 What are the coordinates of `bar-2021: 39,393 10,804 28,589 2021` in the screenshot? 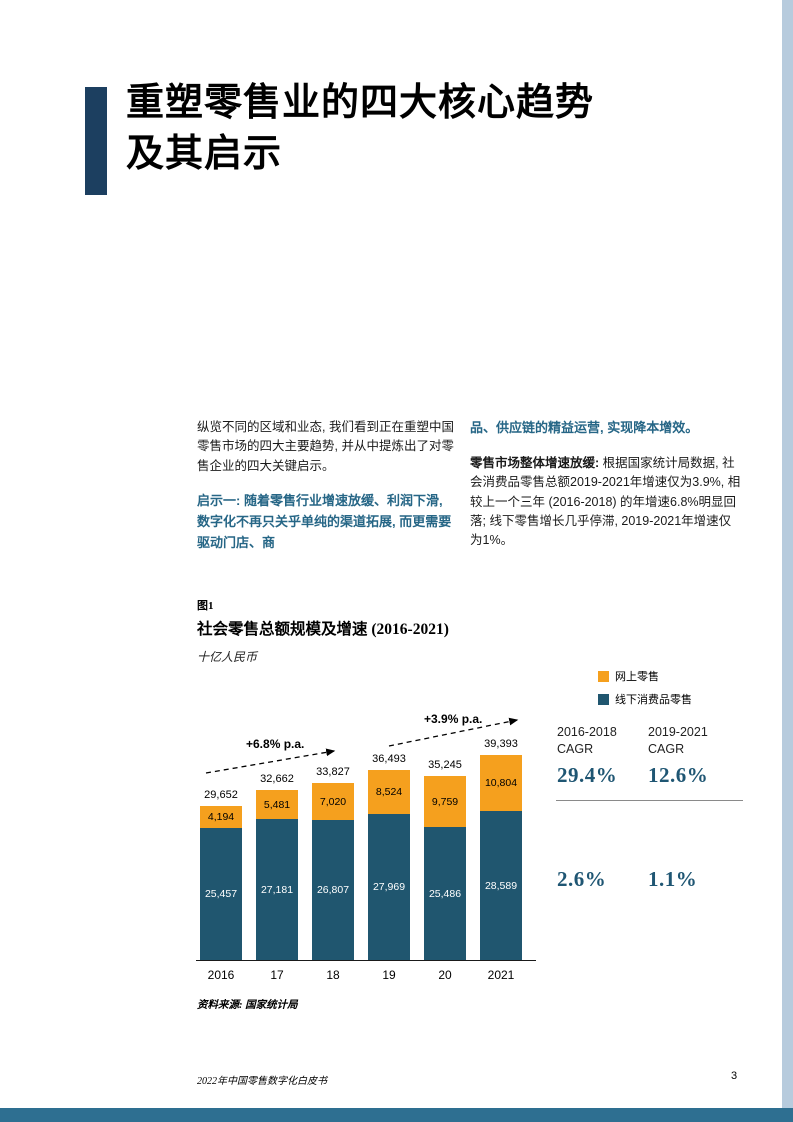 It's located at (501, 860).